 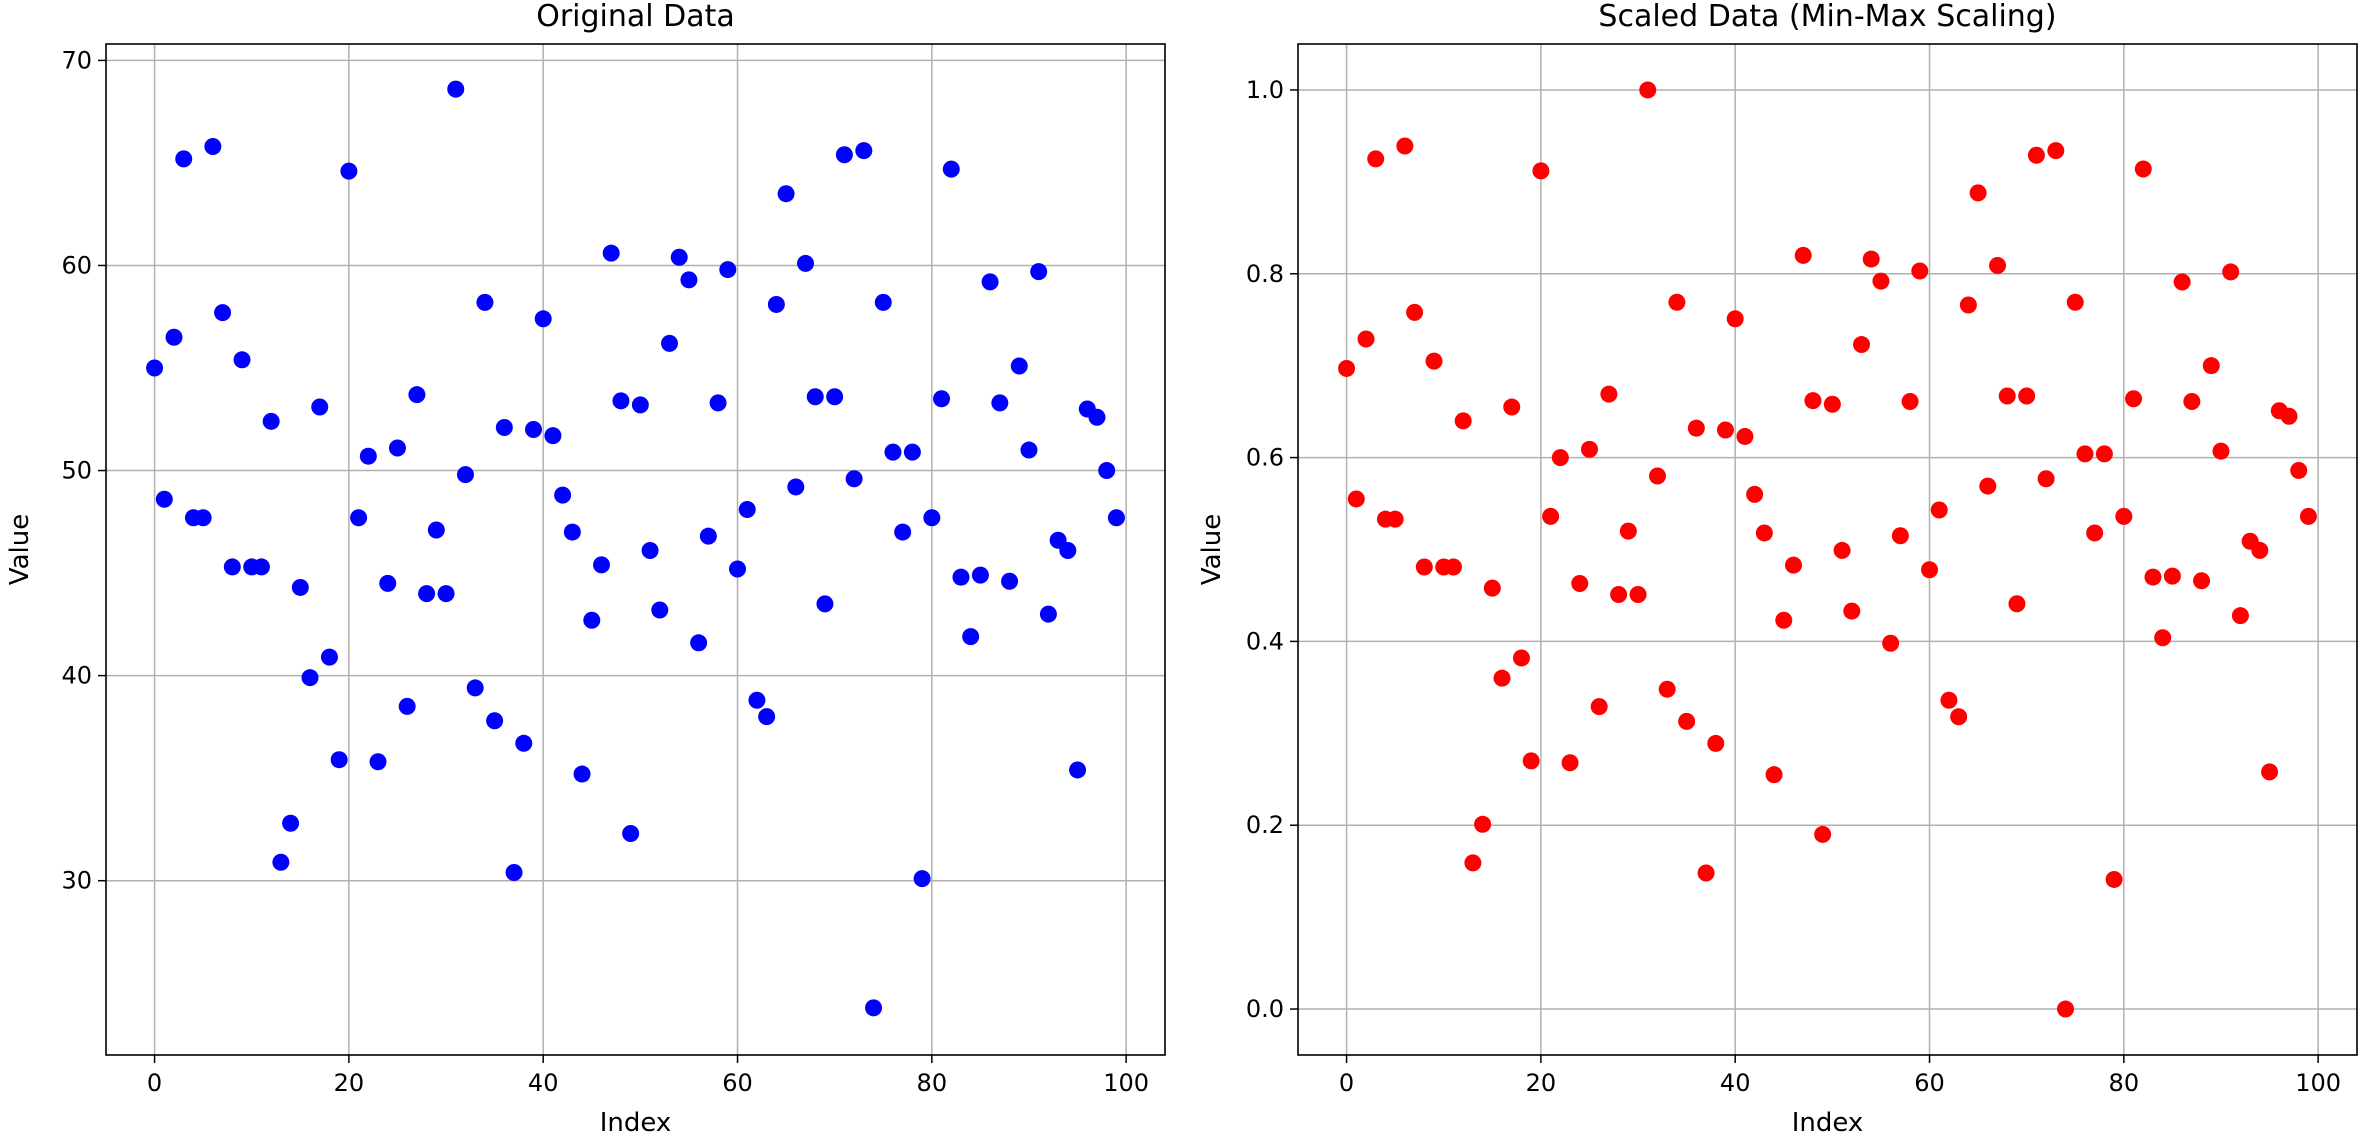 I want to click on y-tick-label: 70, so click(x=76, y=60).